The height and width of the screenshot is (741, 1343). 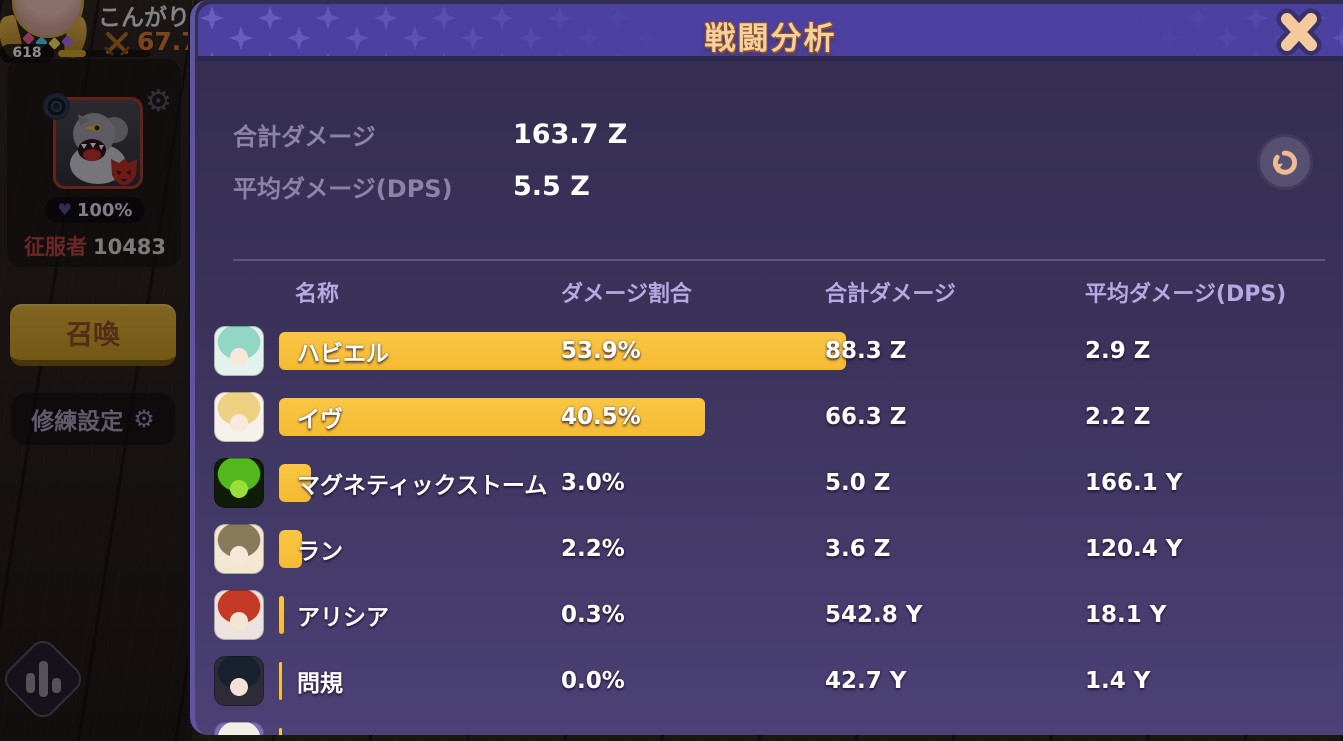 What do you see at coordinates (56, 106) in the screenshot?
I see `rune-badge-icon` at bounding box center [56, 106].